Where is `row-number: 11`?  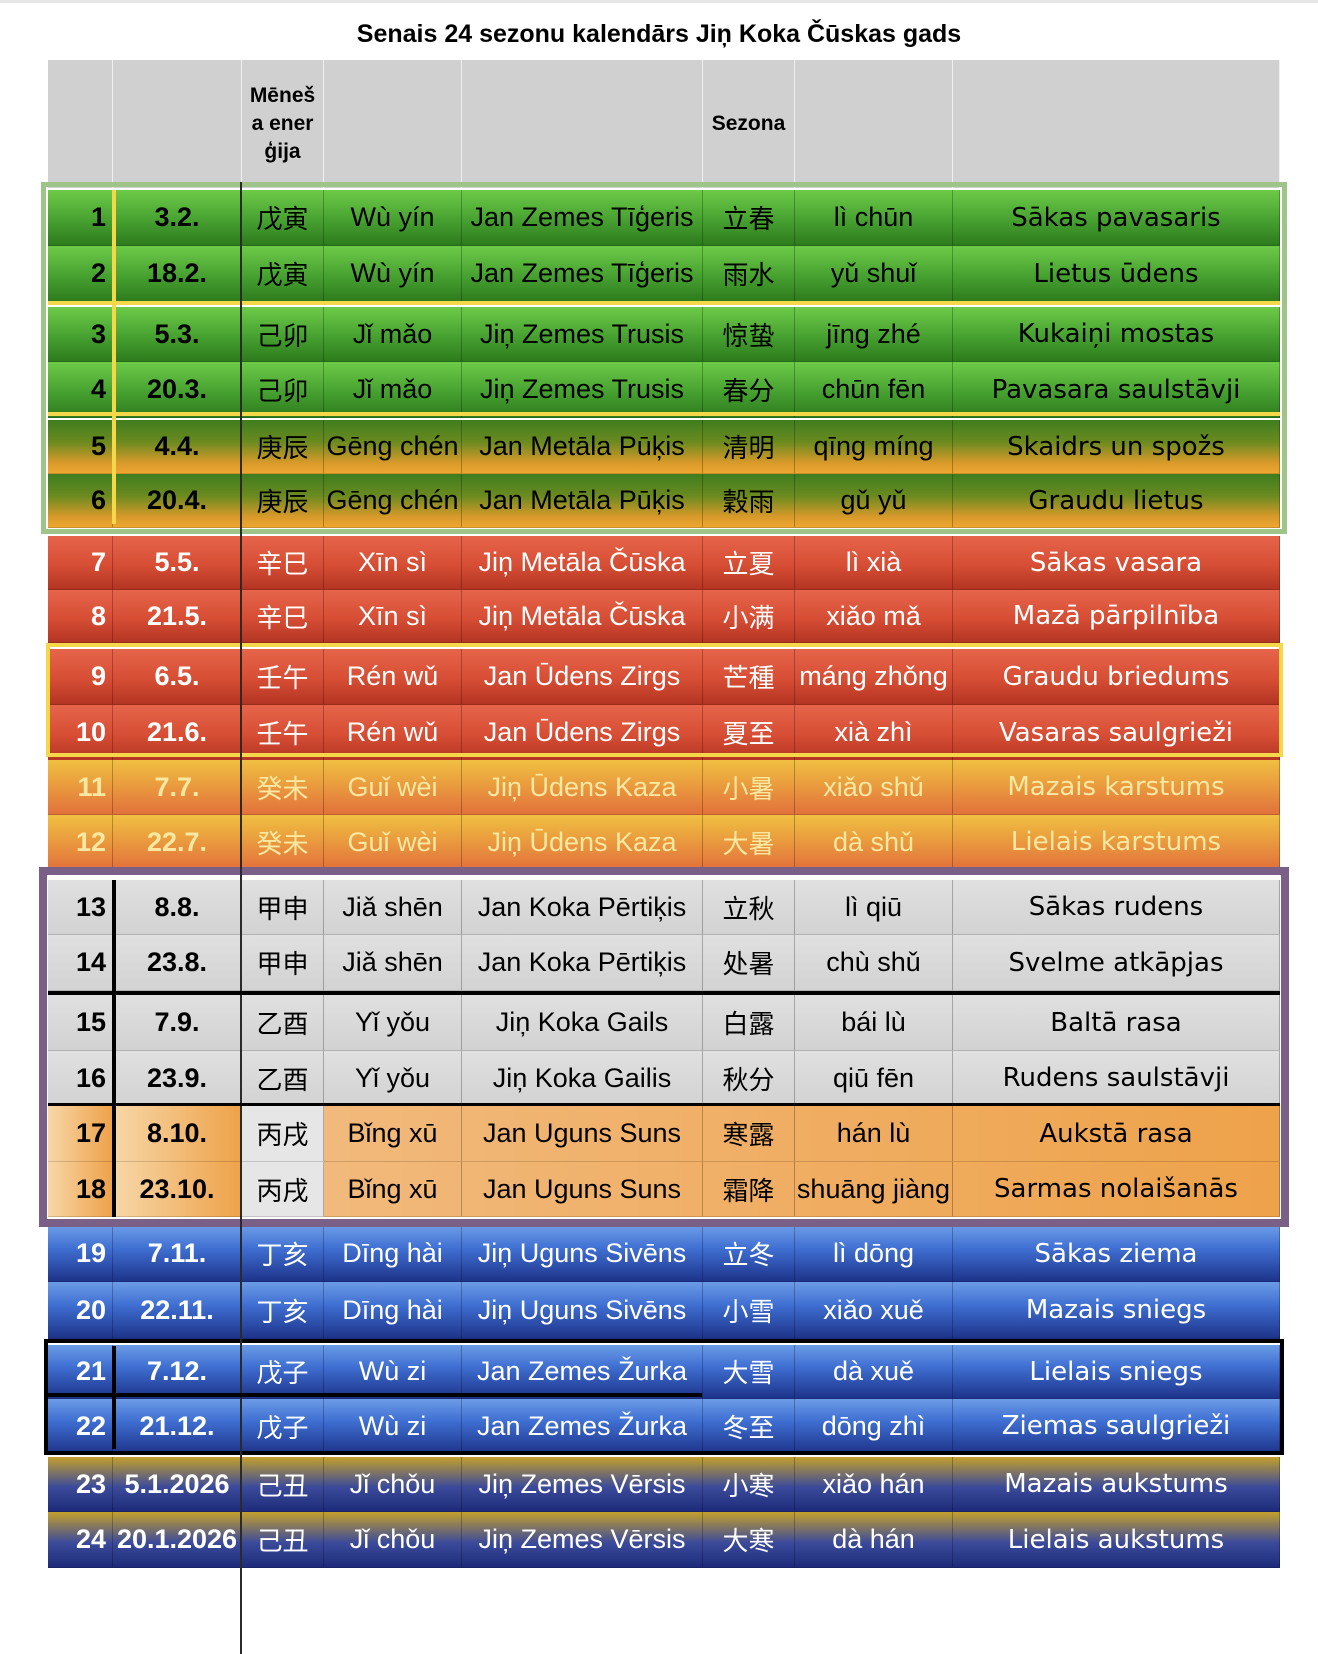 row-number: 11 is located at coordinates (80, 787).